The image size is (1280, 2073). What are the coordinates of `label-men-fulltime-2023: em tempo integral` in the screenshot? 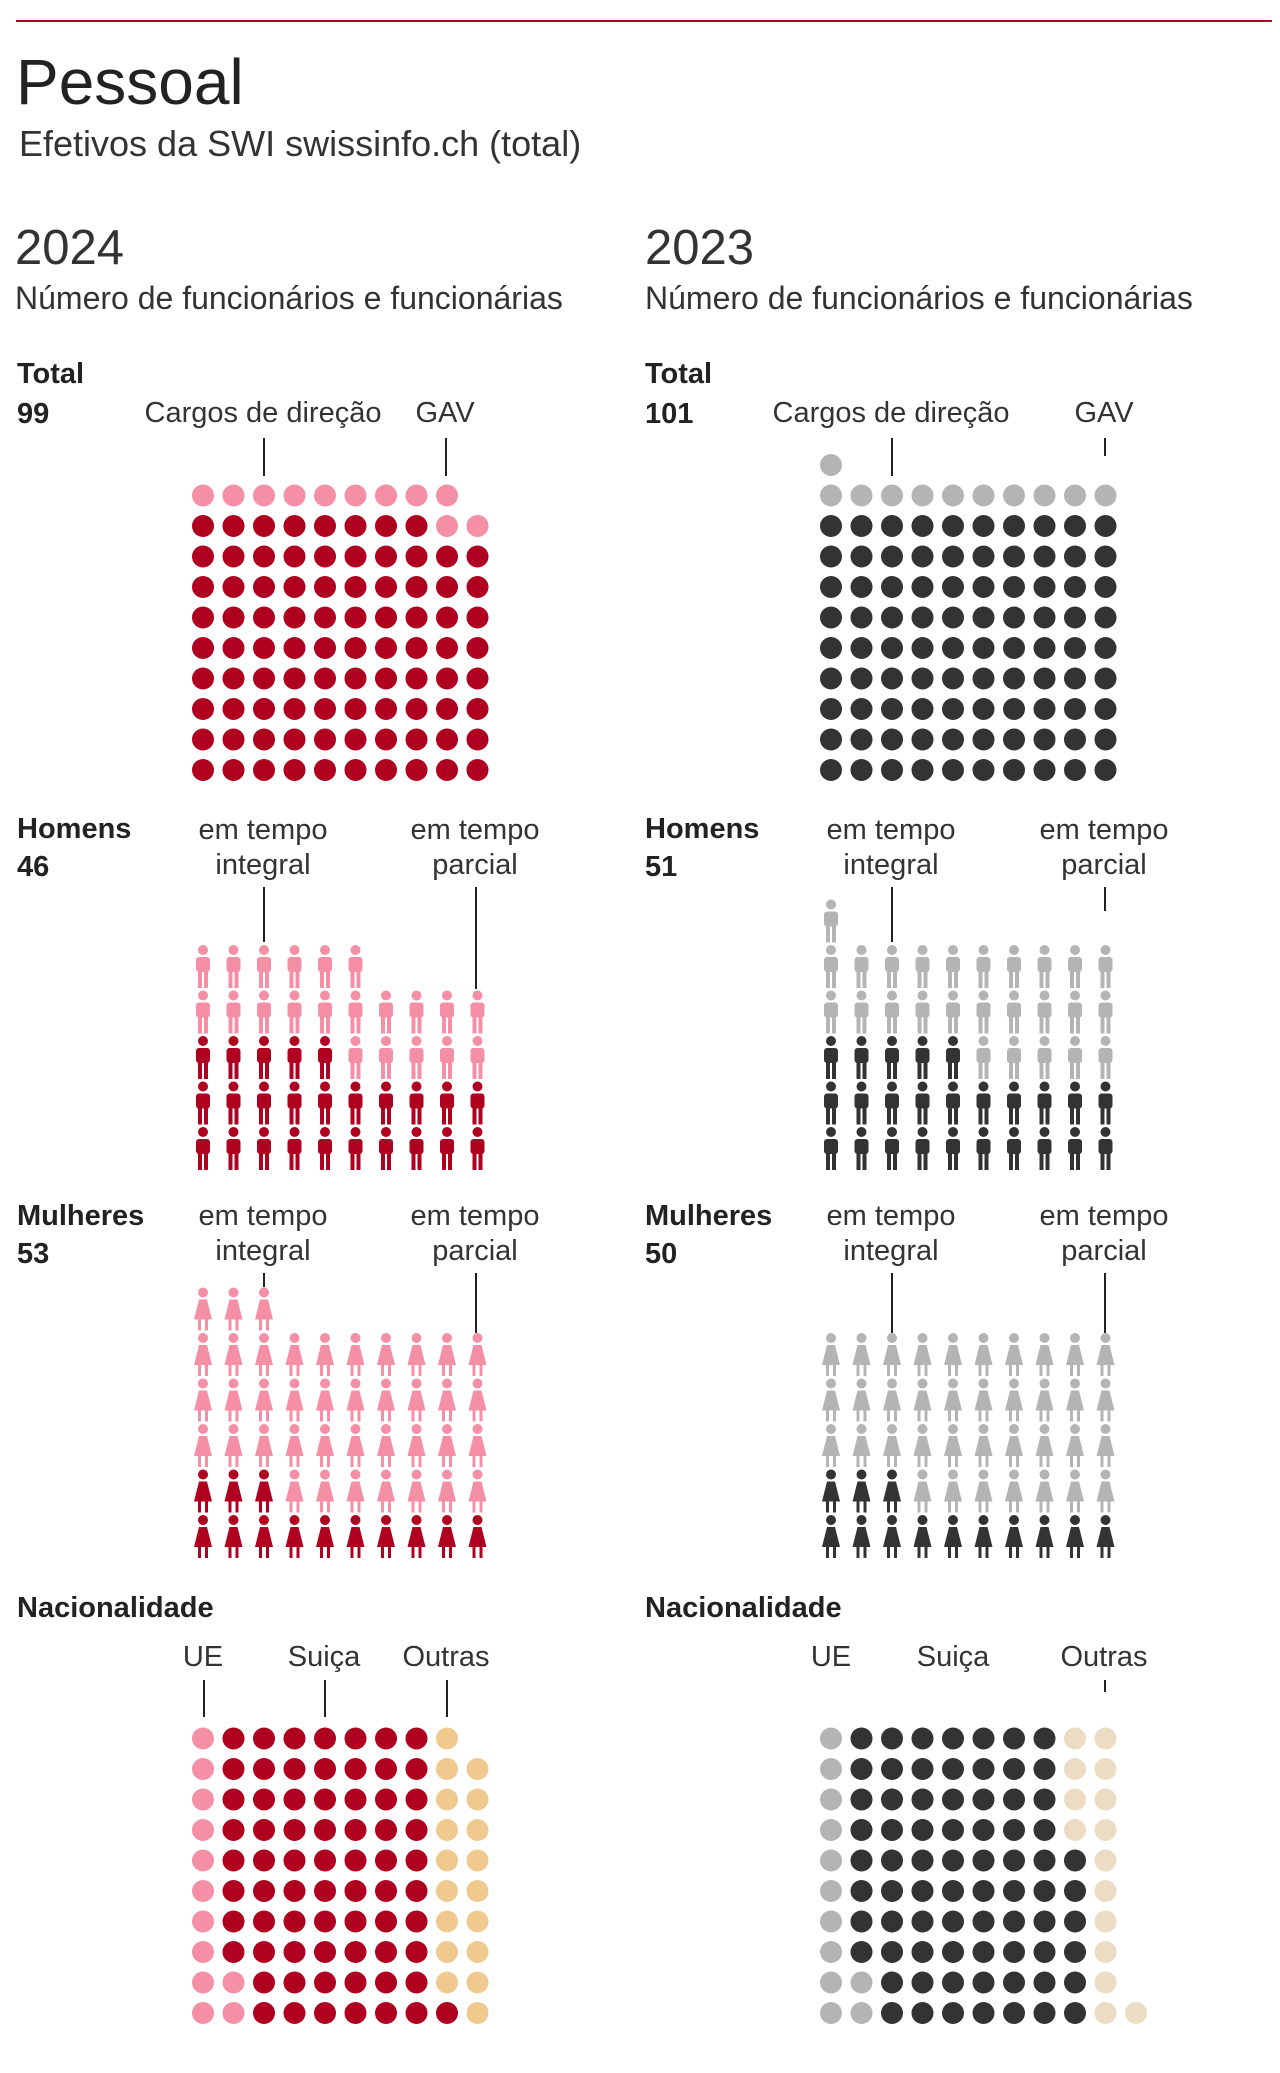 It's located at (891, 847).